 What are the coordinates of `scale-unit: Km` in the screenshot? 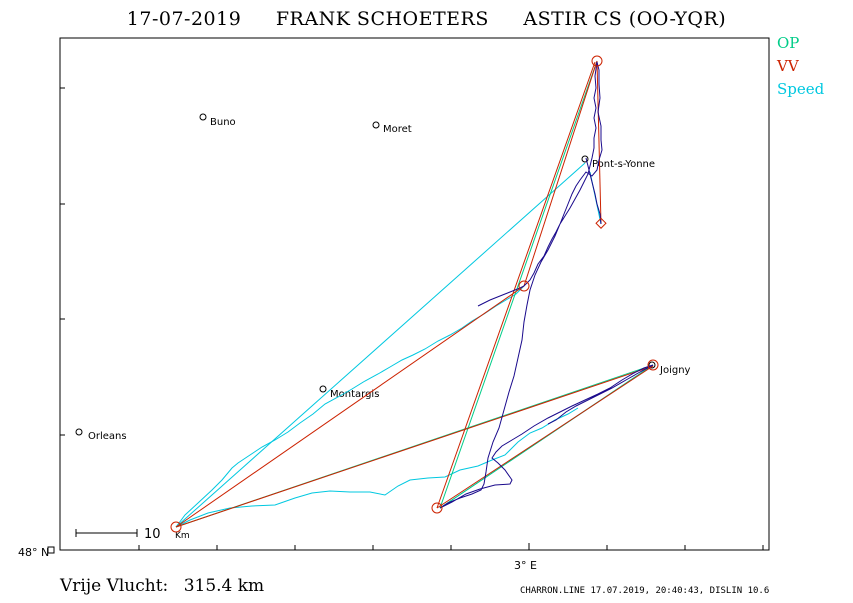 It's located at (182, 536).